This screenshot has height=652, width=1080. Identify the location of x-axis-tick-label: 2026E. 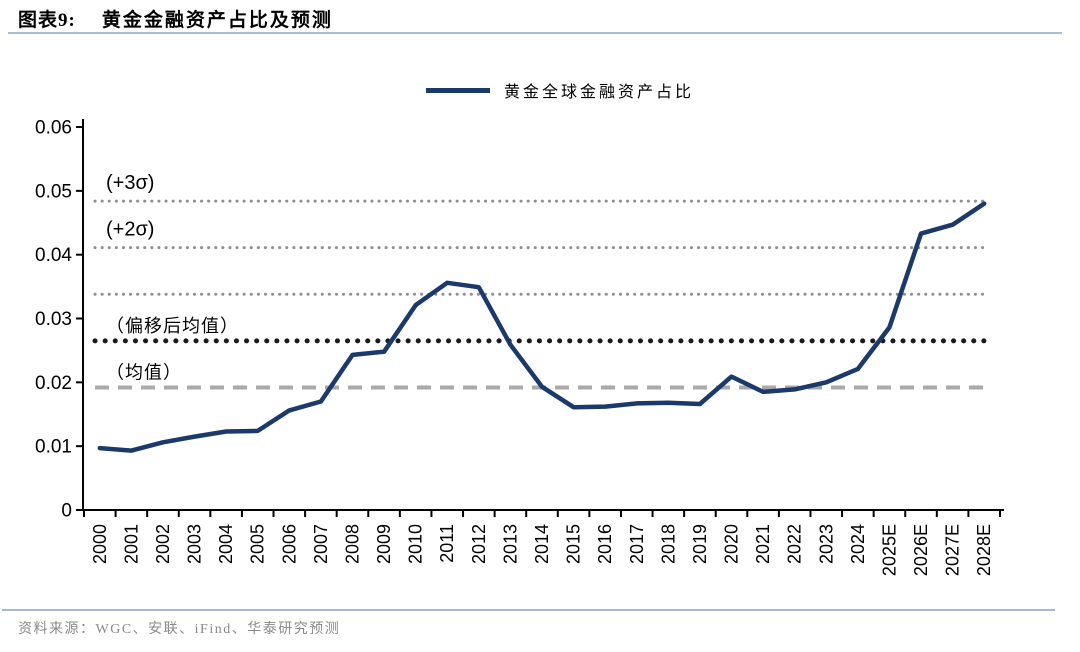
(921, 550).